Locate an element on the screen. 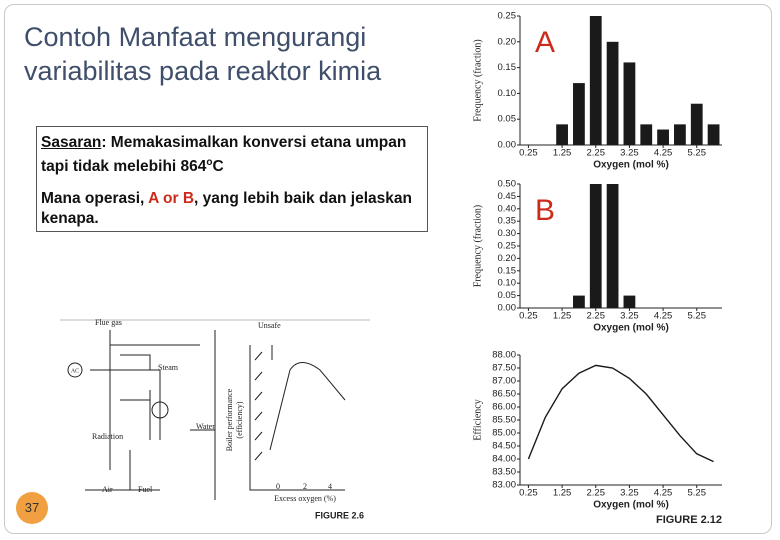  y-tick-label: 84.00 is located at coordinates (504, 459).